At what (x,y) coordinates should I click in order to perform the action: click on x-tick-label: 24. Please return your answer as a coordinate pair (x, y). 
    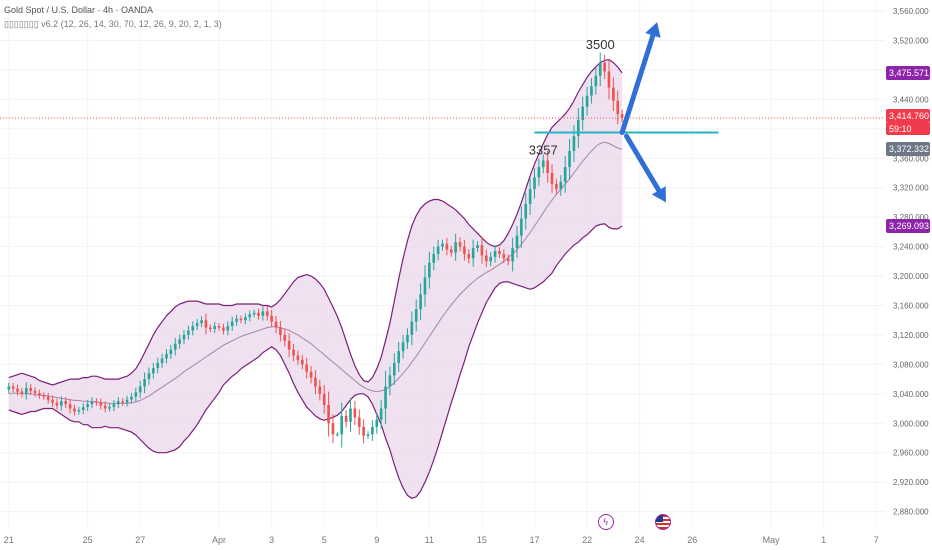
    Looking at the image, I should click on (640, 540).